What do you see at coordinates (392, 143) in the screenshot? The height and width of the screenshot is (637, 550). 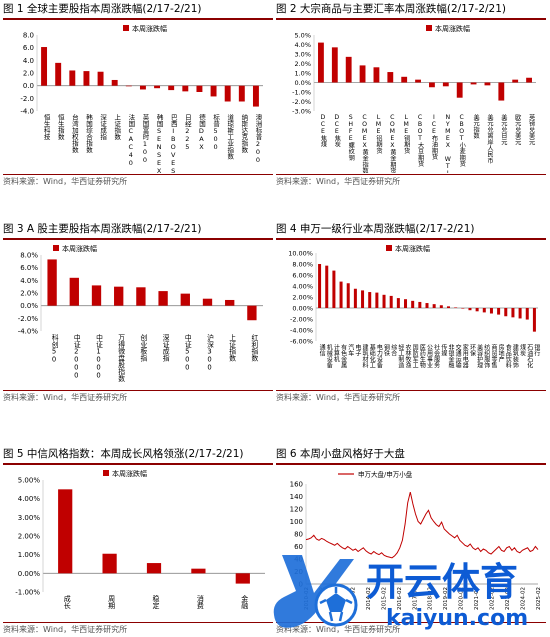 I see `category-label: COMEX黄金期货` at bounding box center [392, 143].